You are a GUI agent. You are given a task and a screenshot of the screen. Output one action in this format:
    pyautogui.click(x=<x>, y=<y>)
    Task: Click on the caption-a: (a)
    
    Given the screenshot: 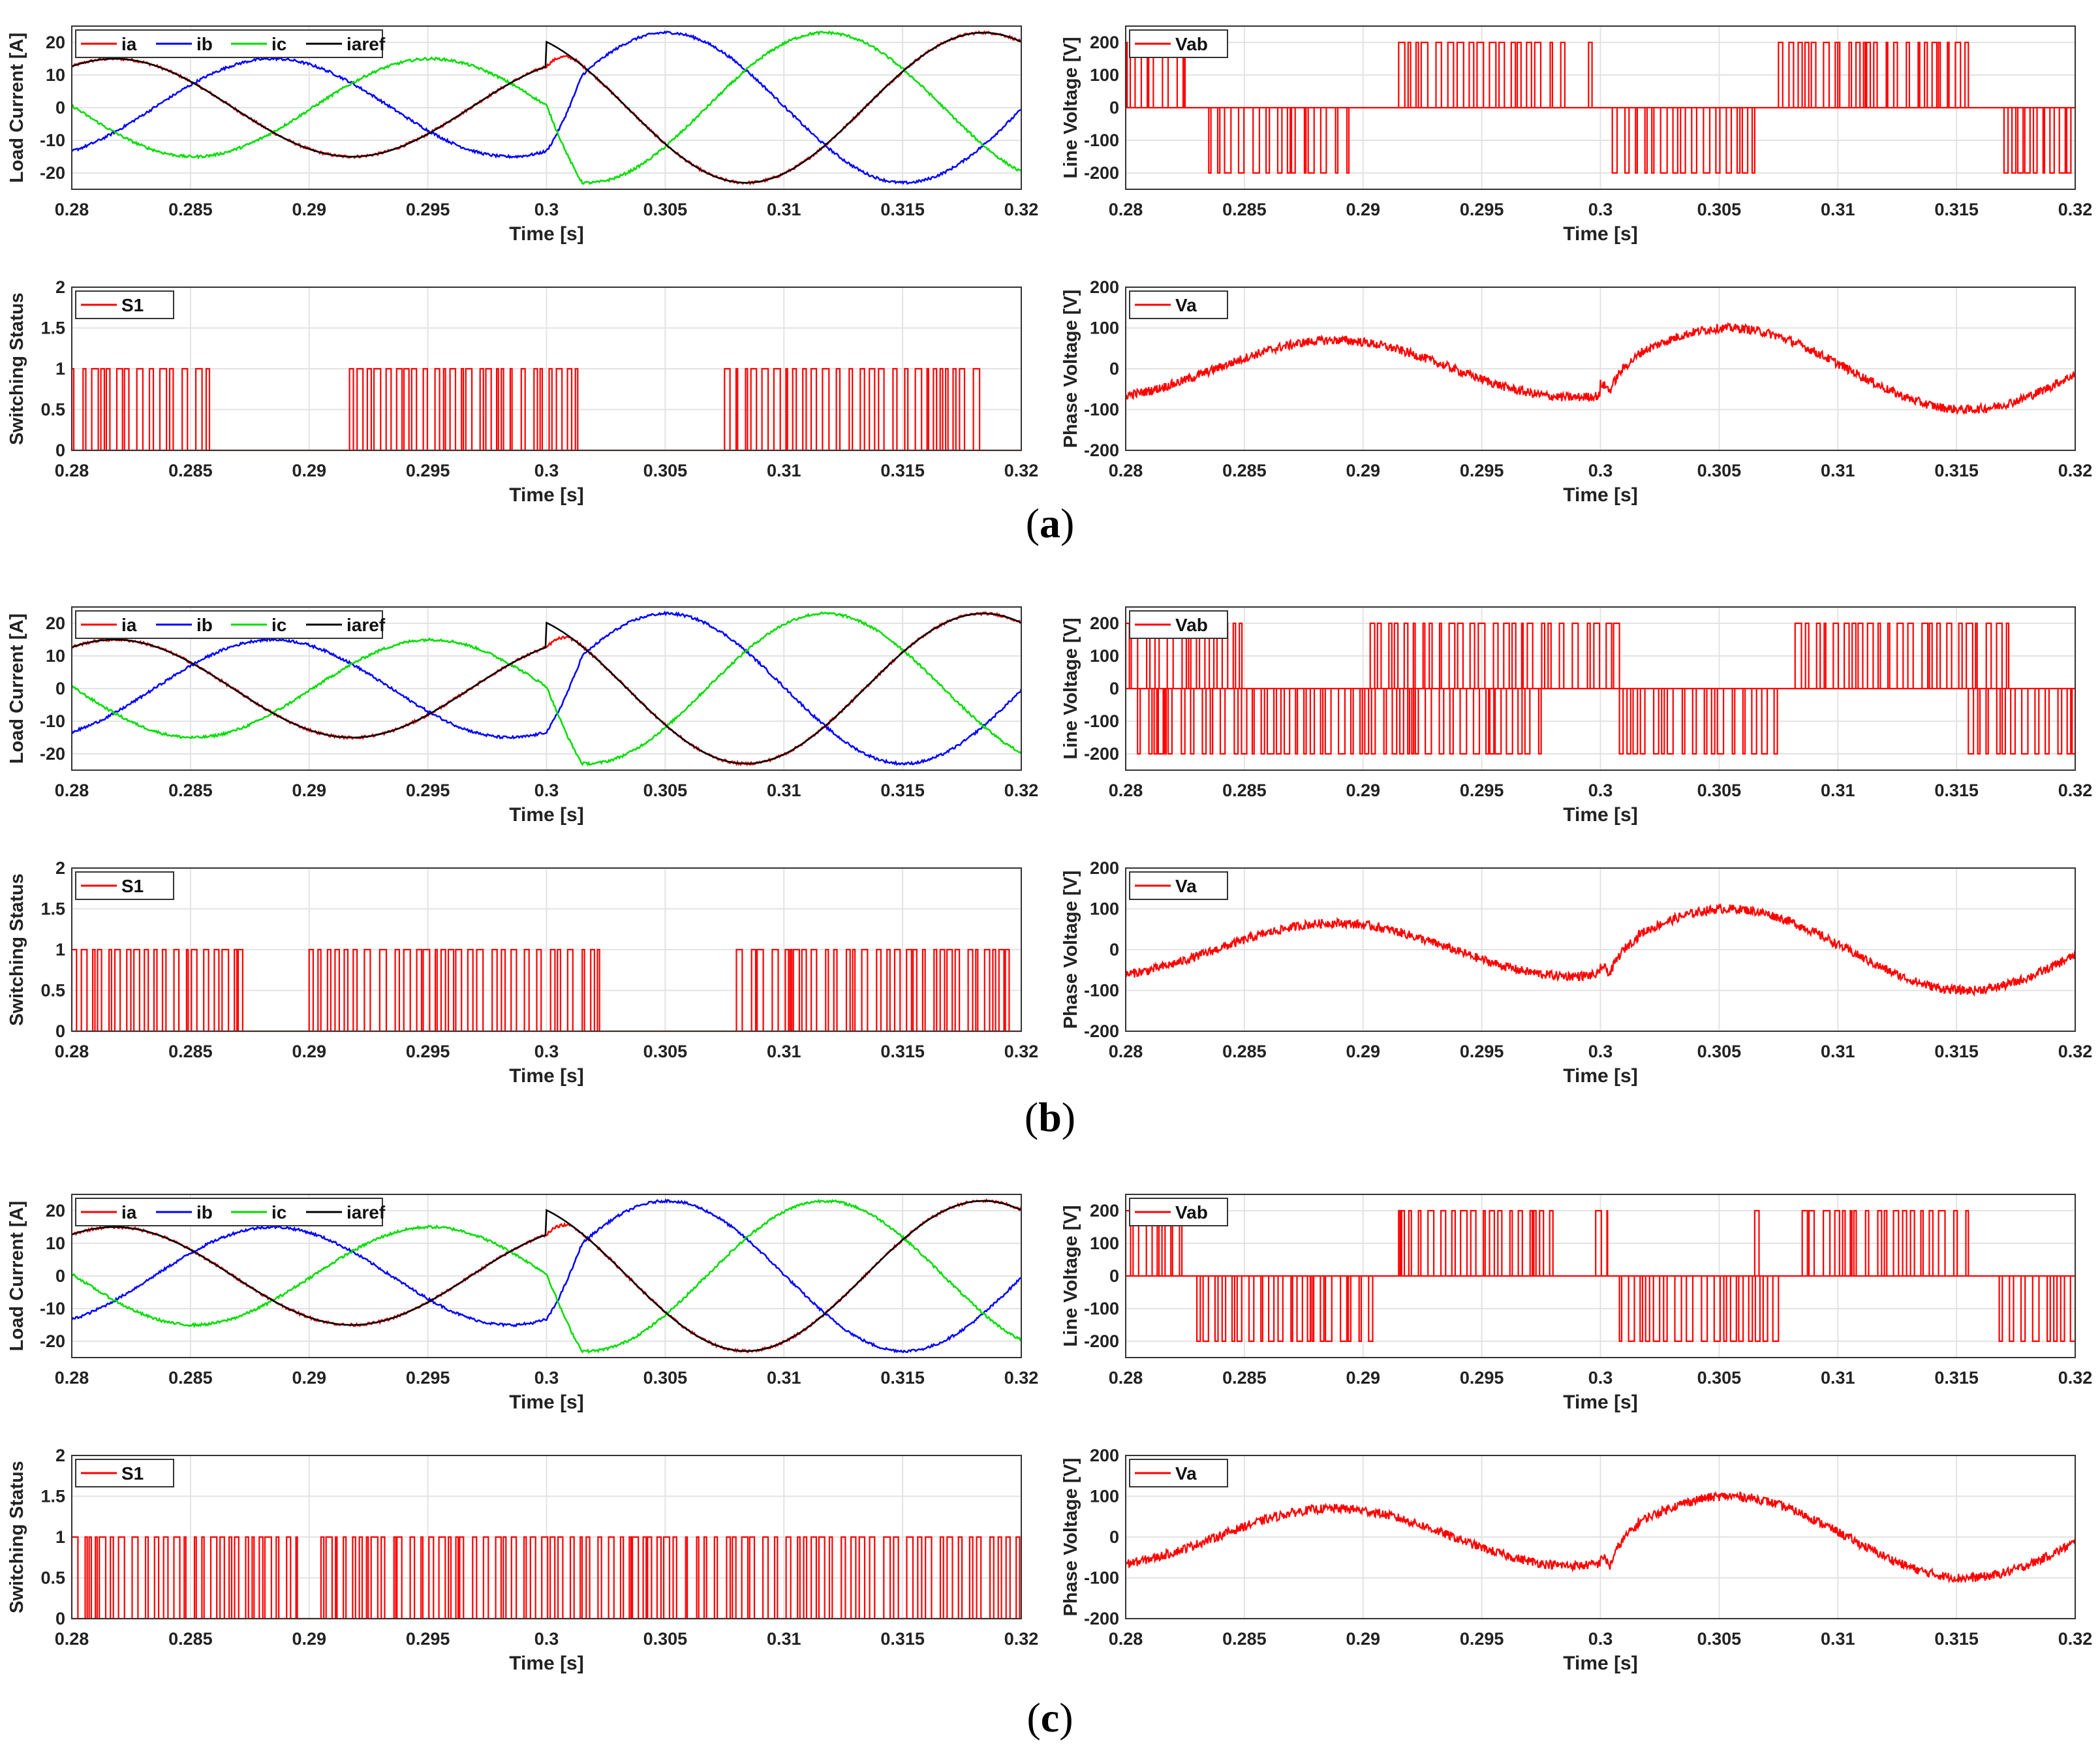 What is the action you would take?
    pyautogui.click(x=1050, y=523)
    